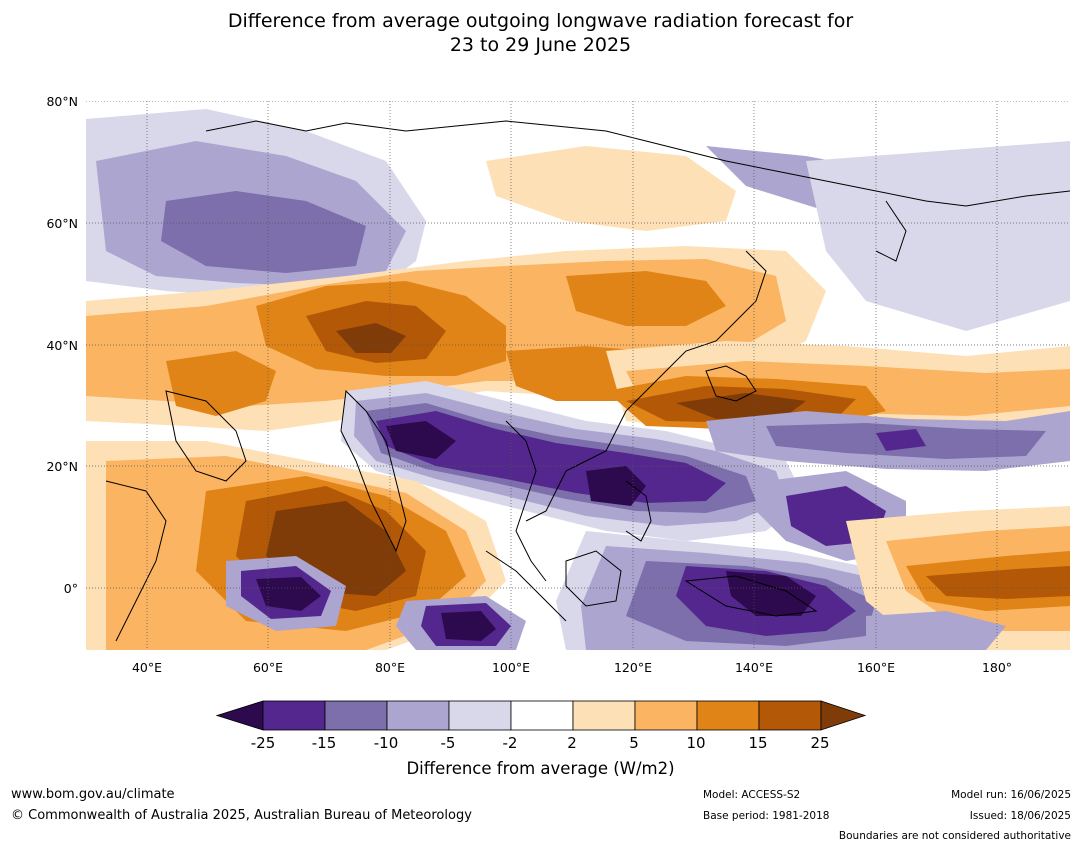 This screenshot has height=850, width=1081. What do you see at coordinates (62, 466) in the screenshot?
I see `lat-label-20n: 20°N` at bounding box center [62, 466].